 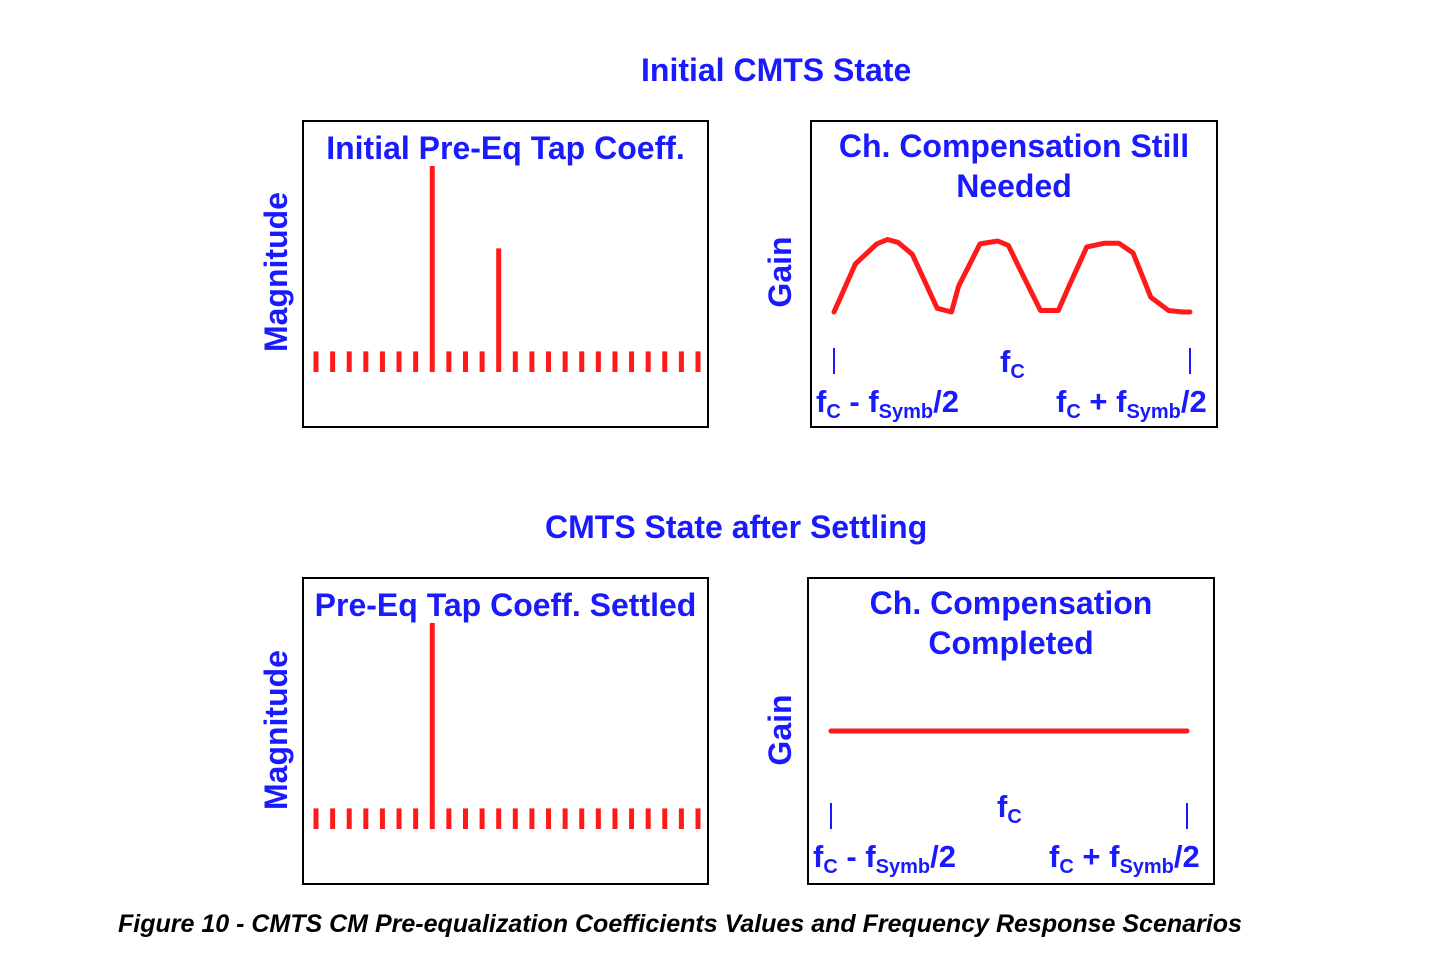 I want to click on bottom-section-title: CMTS State after Settling, so click(x=736, y=527).